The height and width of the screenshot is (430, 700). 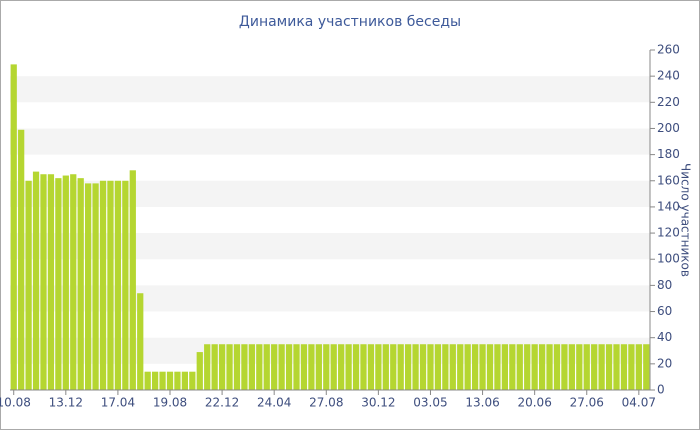 I want to click on y-tick-label: 100, so click(x=668, y=259).